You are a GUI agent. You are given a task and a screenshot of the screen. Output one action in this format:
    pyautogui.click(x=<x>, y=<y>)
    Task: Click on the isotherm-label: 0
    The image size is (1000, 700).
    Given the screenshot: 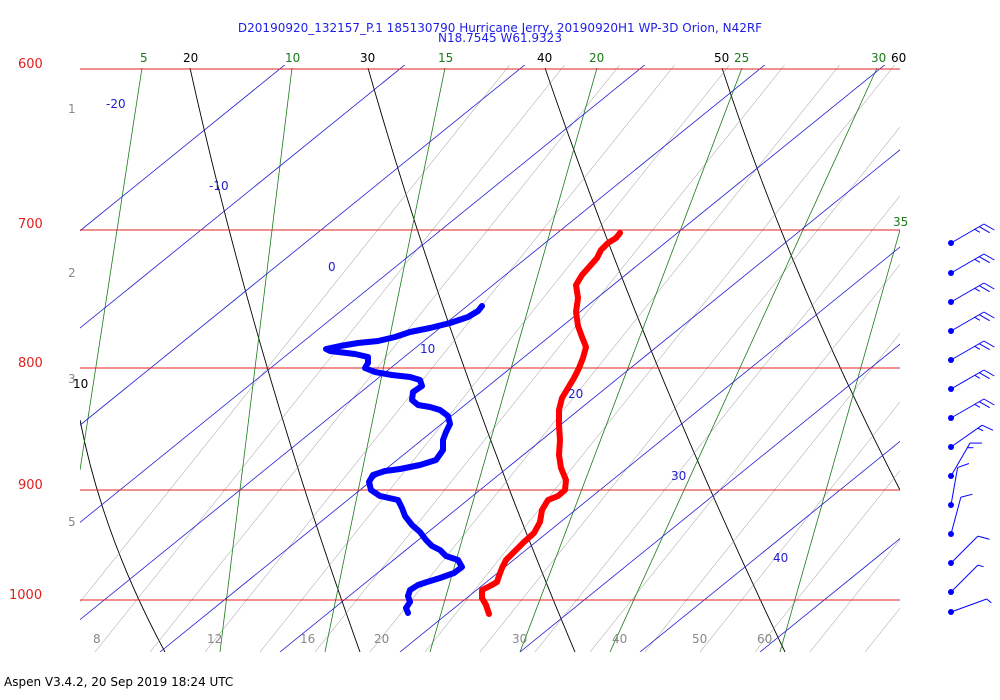 What is the action you would take?
    pyautogui.click(x=332, y=267)
    